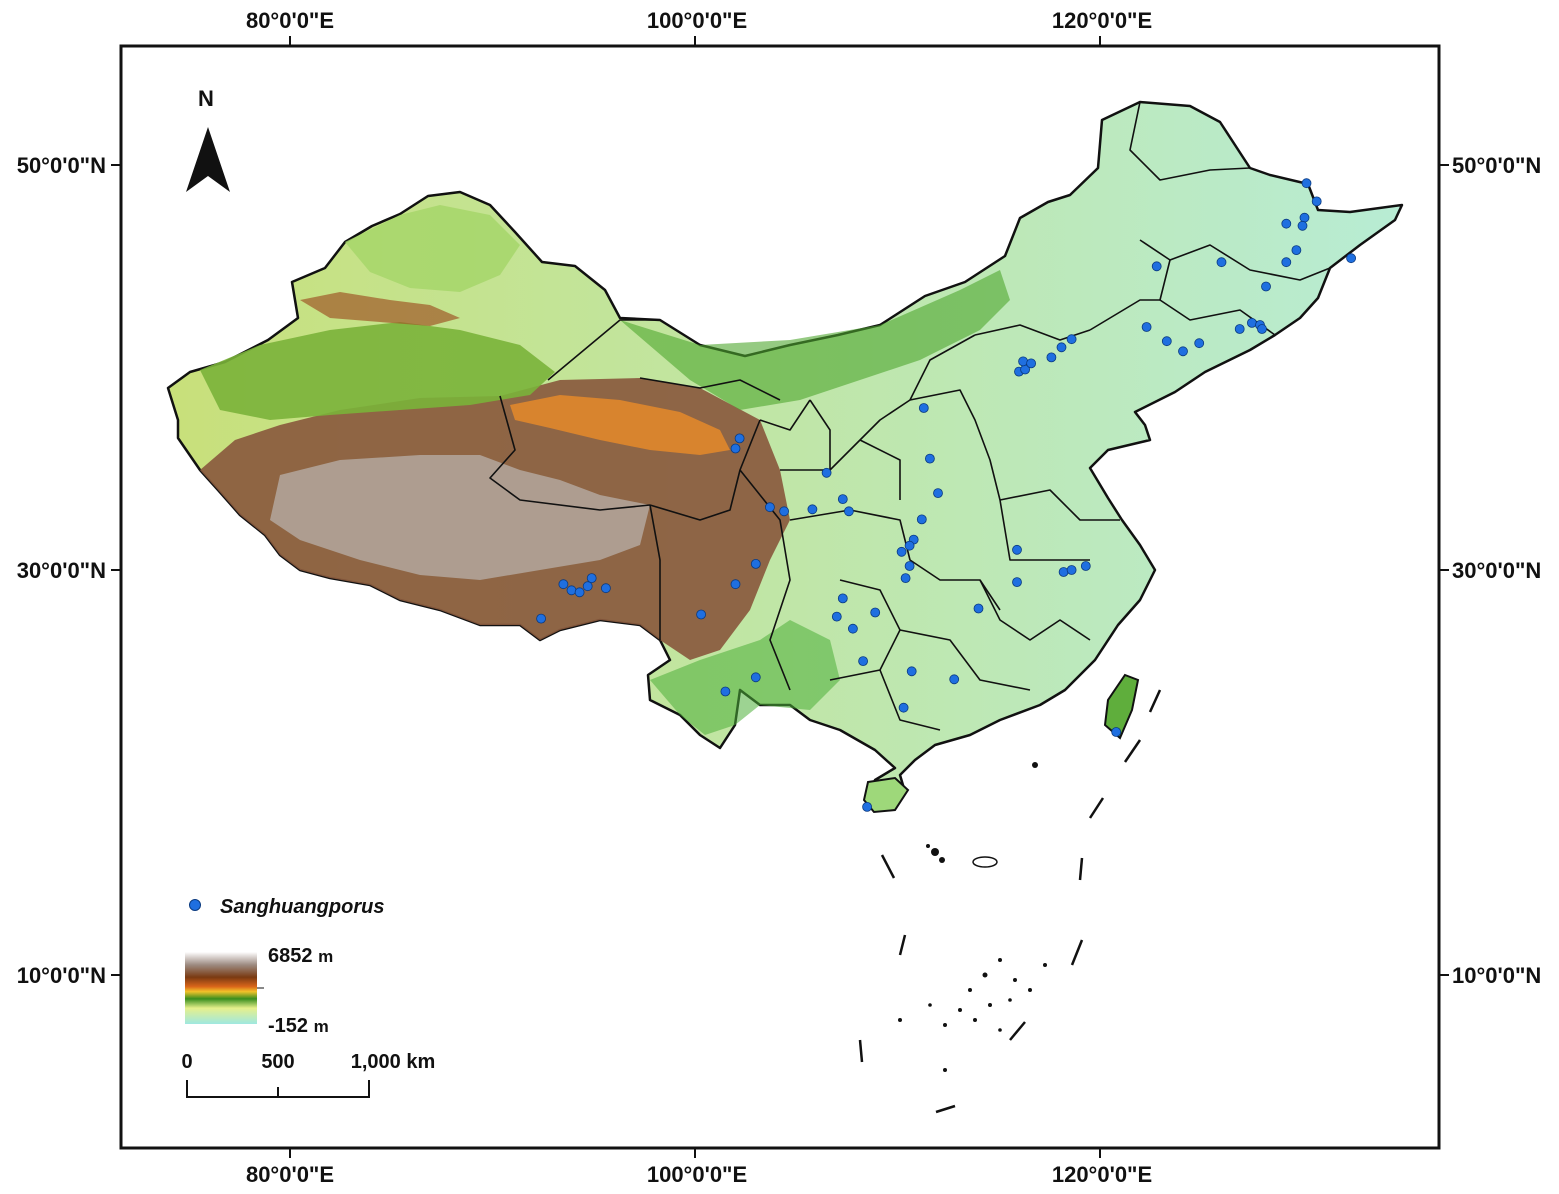  Describe the element at coordinates (290, 1174) in the screenshot. I see `bottom-tick-label: 80°0'0"E` at that location.